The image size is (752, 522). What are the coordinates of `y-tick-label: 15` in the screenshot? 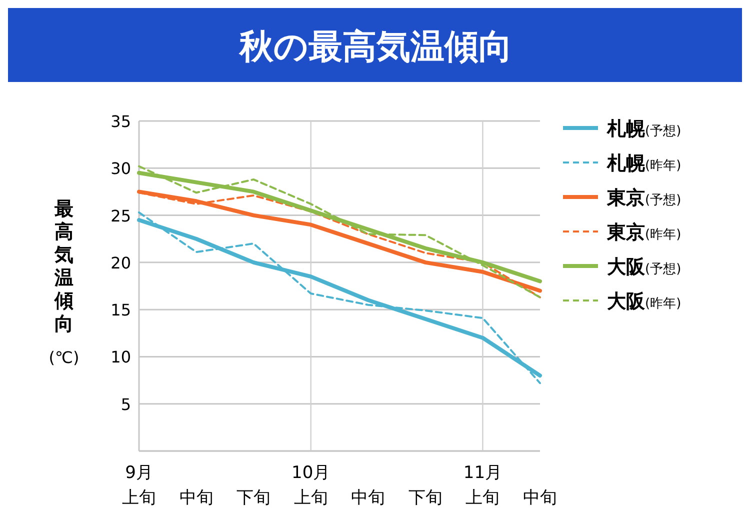 It's located at (120, 310).